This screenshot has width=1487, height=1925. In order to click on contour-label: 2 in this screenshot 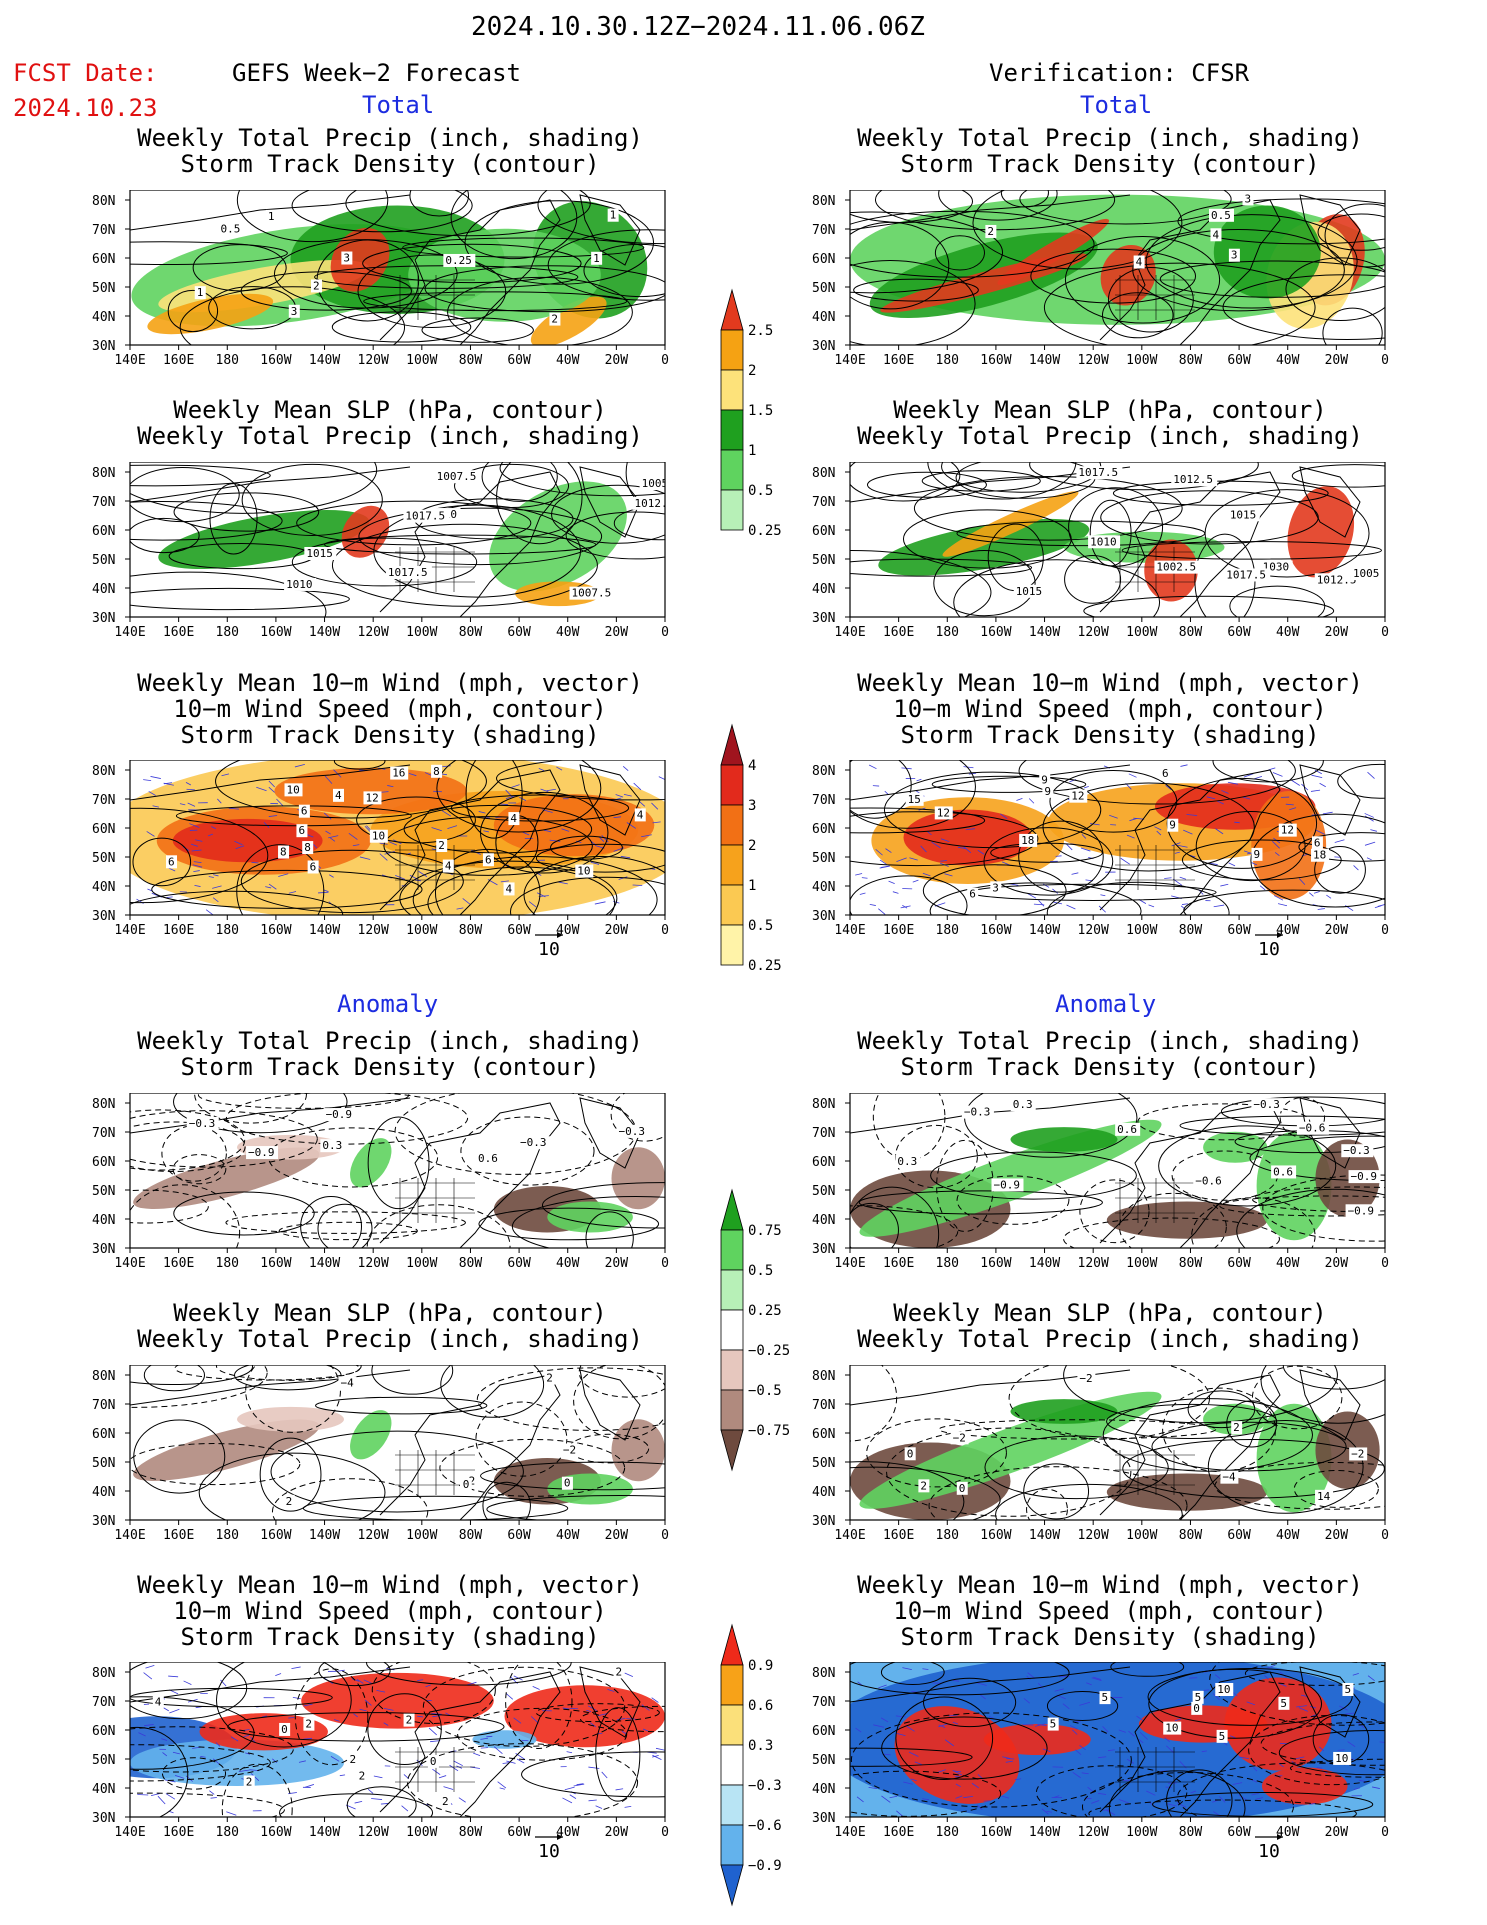, I will do `click(554, 319)`.